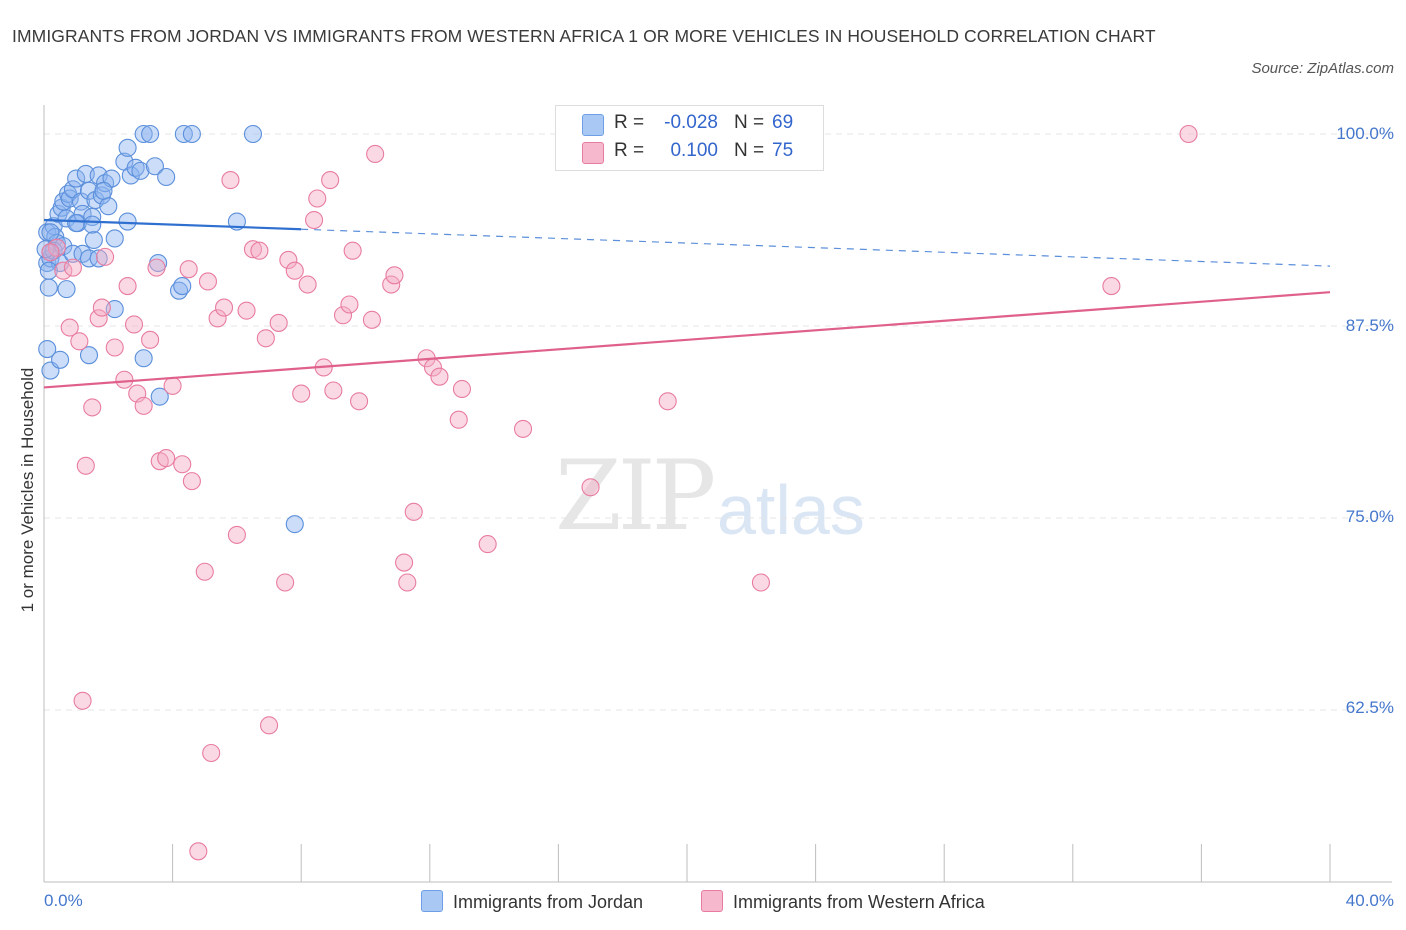 This screenshot has height=930, width=1406. Describe the element at coordinates (548, 902) in the screenshot. I see `bottom-legend-label-jordan: Immigrants from Jordan` at that location.